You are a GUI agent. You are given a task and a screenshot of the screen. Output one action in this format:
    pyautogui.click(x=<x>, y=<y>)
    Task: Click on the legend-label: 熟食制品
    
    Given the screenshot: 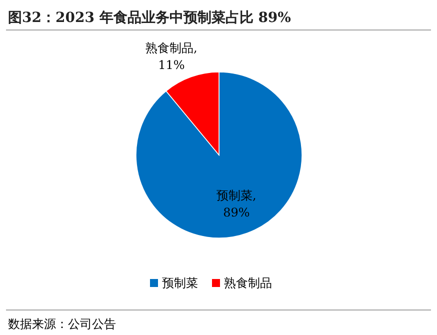 What is the action you would take?
    pyautogui.click(x=248, y=283)
    